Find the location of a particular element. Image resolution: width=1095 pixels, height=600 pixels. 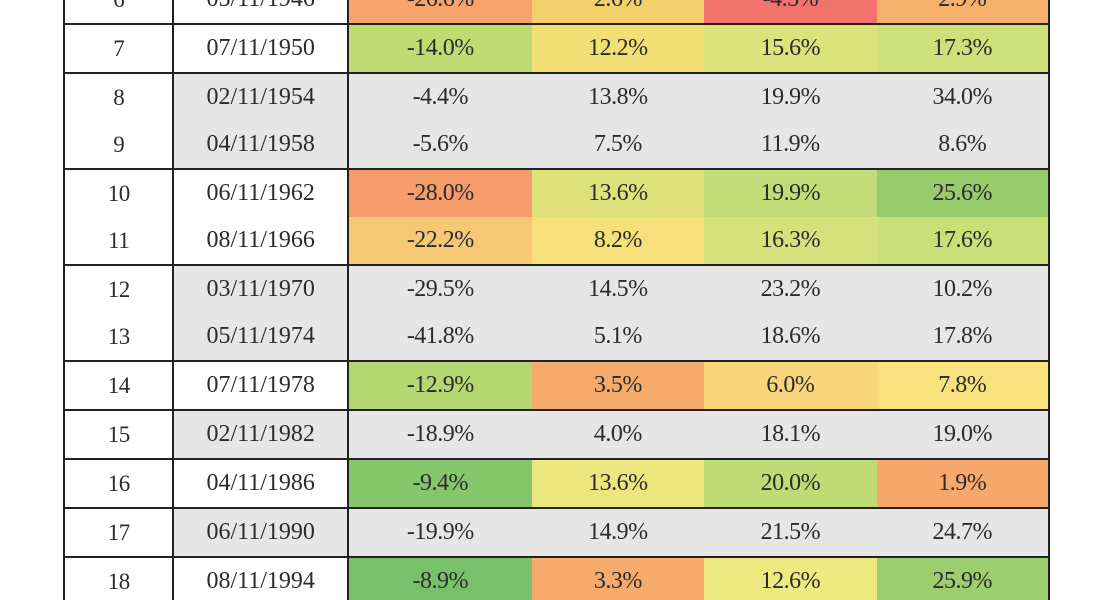

row-number: 15 is located at coordinates (118, 434).